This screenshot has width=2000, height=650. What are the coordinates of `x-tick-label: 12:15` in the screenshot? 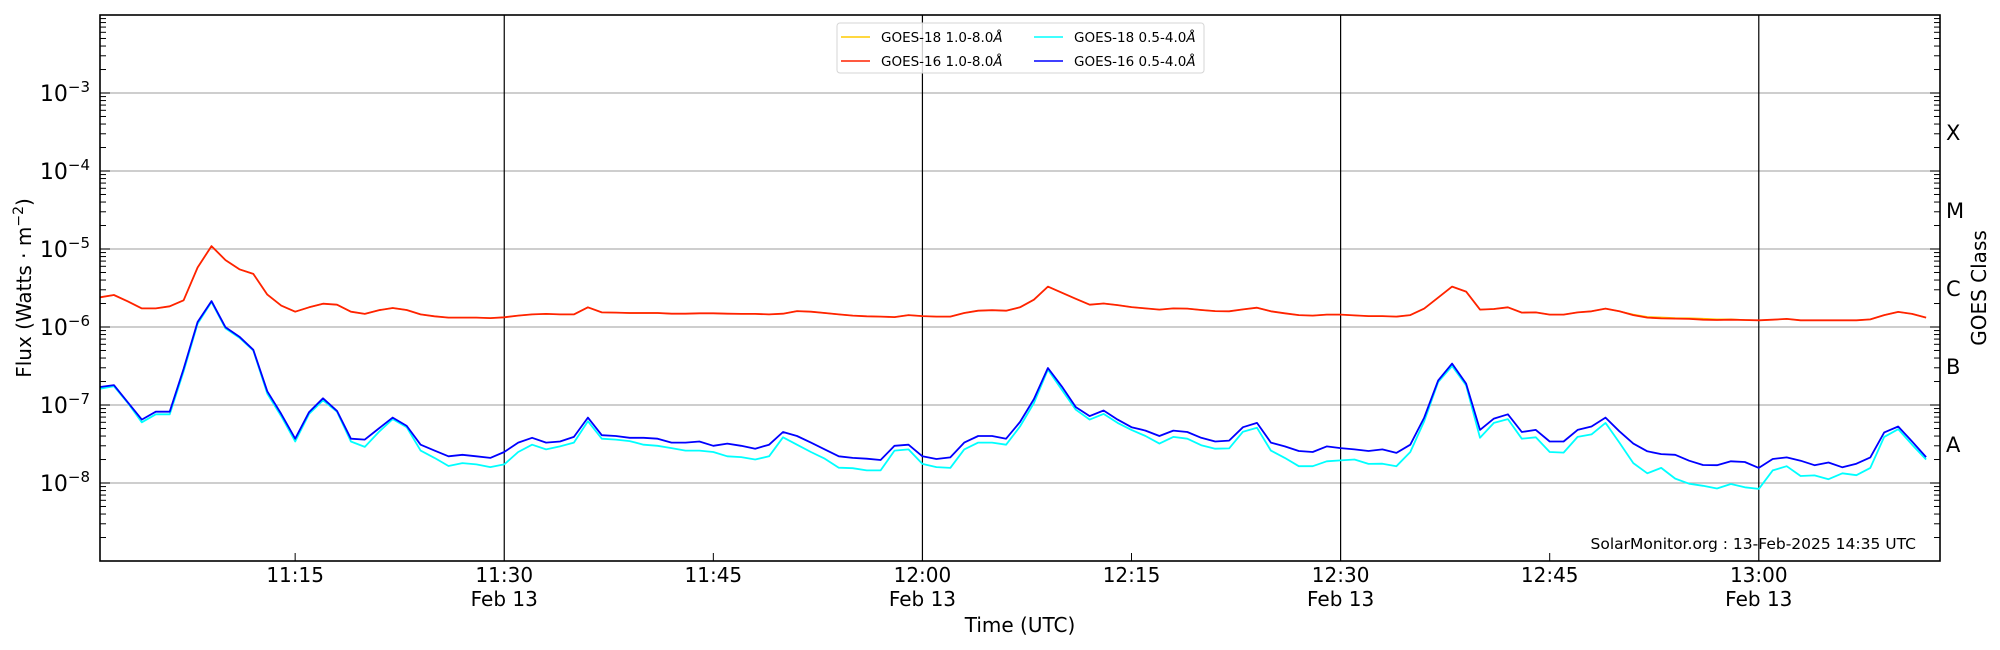 It's located at (1132, 575).